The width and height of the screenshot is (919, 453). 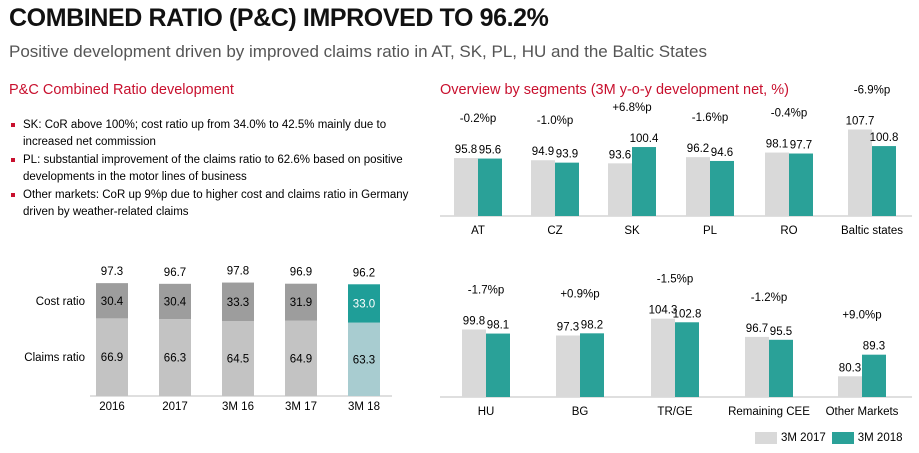 I want to click on value-label-2017: 104.3, so click(x=663, y=311).